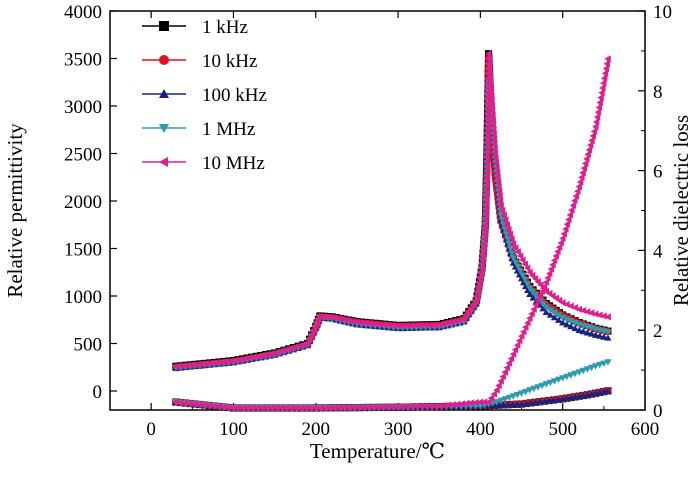 Image resolution: width=700 pixels, height=486 pixels. I want to click on legend-label: 1 kHz, so click(225, 27).